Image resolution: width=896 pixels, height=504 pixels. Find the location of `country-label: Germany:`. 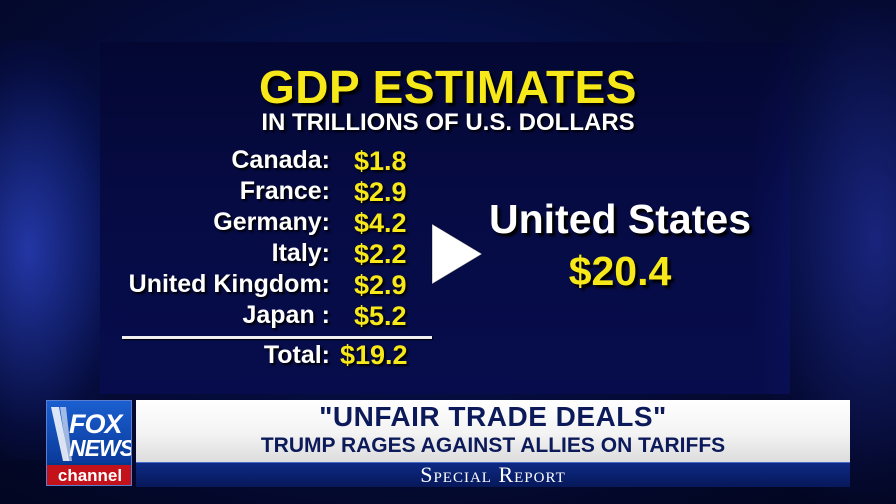

country-label: Germany: is located at coordinates (271, 222).